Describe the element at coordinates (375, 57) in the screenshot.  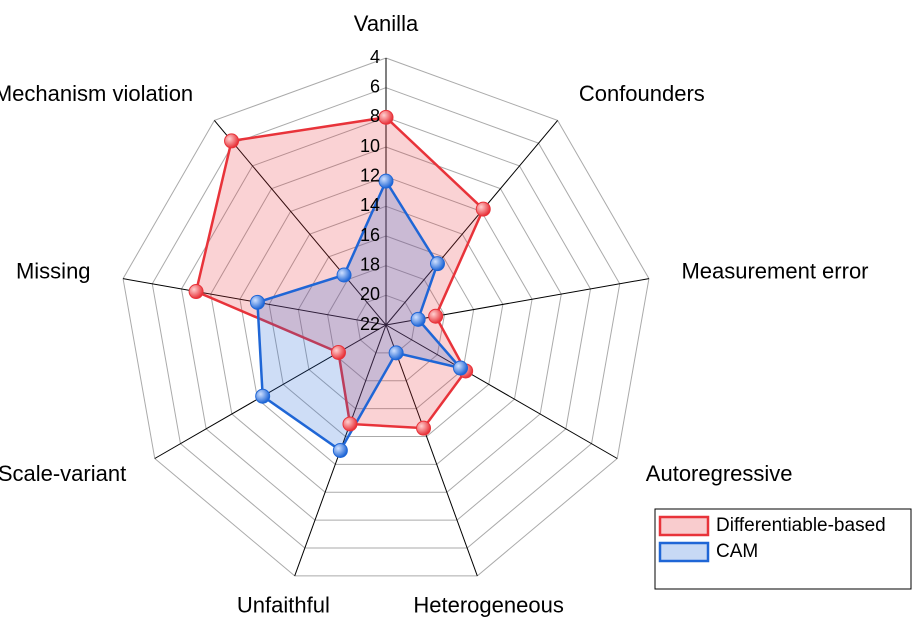
I see `r-tick-label: 4` at that location.